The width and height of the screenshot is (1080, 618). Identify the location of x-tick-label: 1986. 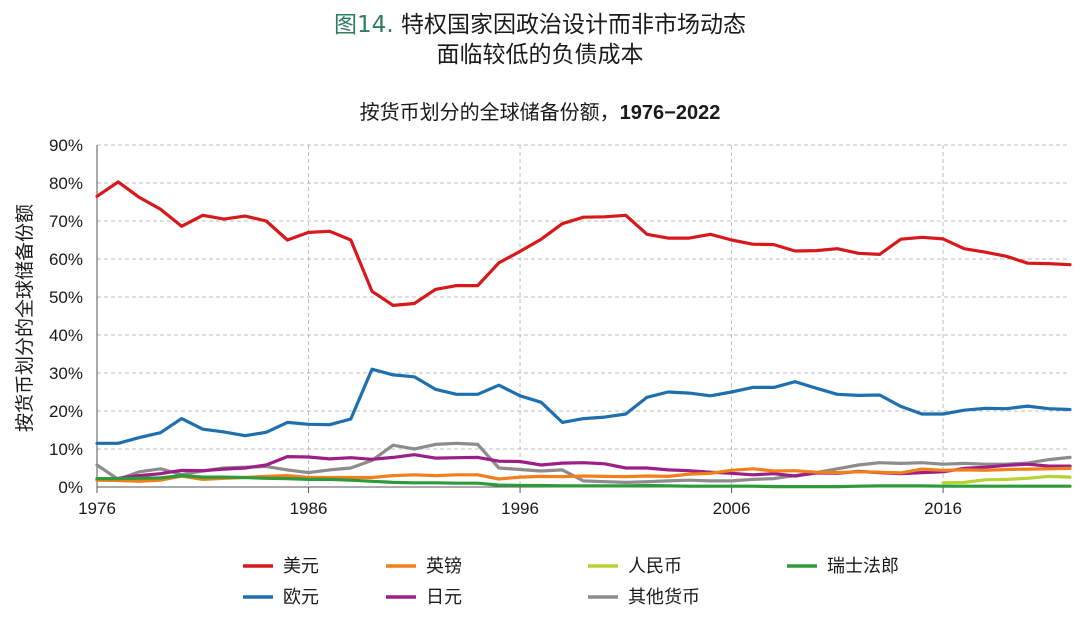
(309, 508).